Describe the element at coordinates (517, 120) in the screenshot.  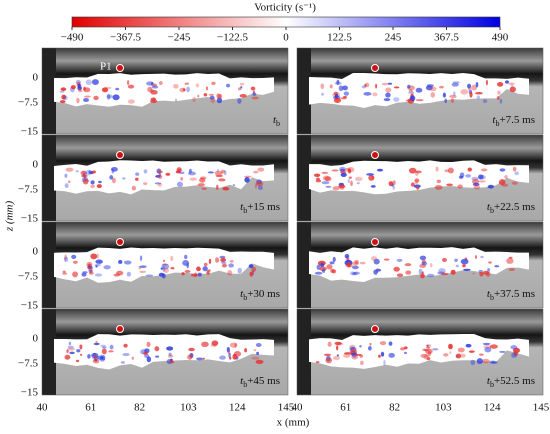
I see `panel-time-suffix: +7.5 ms` at that location.